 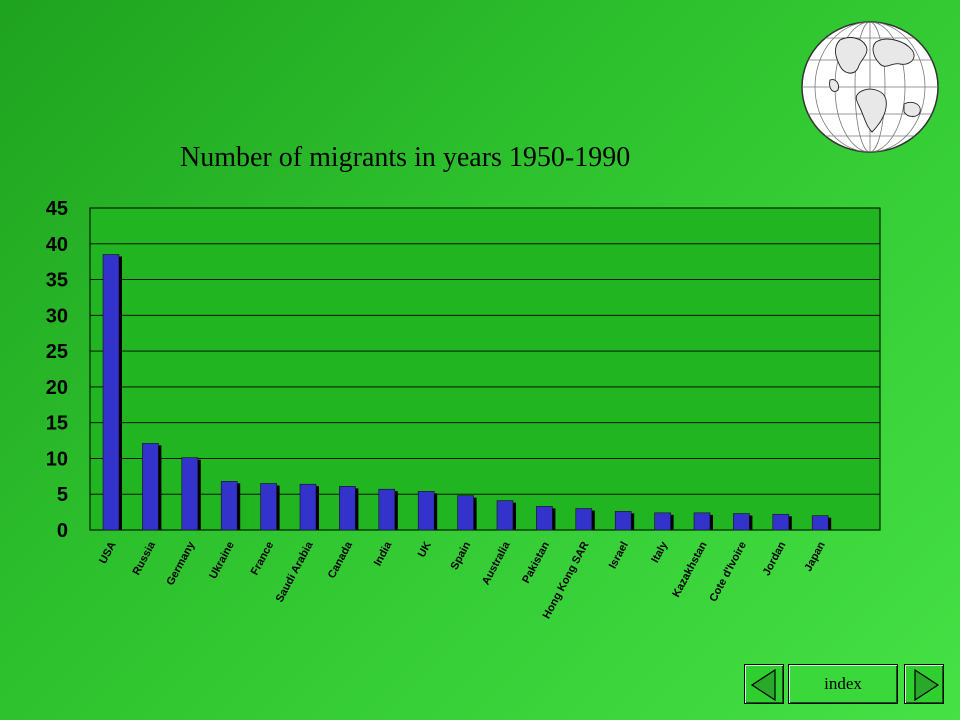 I want to click on x-category-label: India, so click(x=383, y=553).